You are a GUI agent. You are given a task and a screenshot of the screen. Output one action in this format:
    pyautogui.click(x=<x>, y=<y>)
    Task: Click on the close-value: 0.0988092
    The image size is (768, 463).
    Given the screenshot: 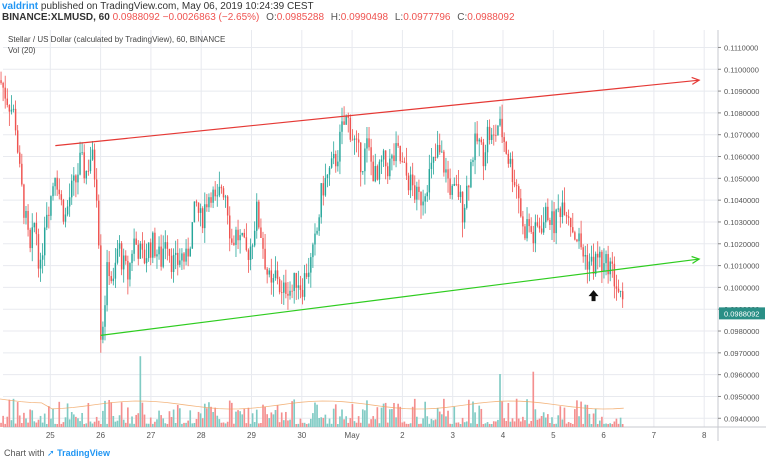 What is the action you would take?
    pyautogui.click(x=491, y=17)
    